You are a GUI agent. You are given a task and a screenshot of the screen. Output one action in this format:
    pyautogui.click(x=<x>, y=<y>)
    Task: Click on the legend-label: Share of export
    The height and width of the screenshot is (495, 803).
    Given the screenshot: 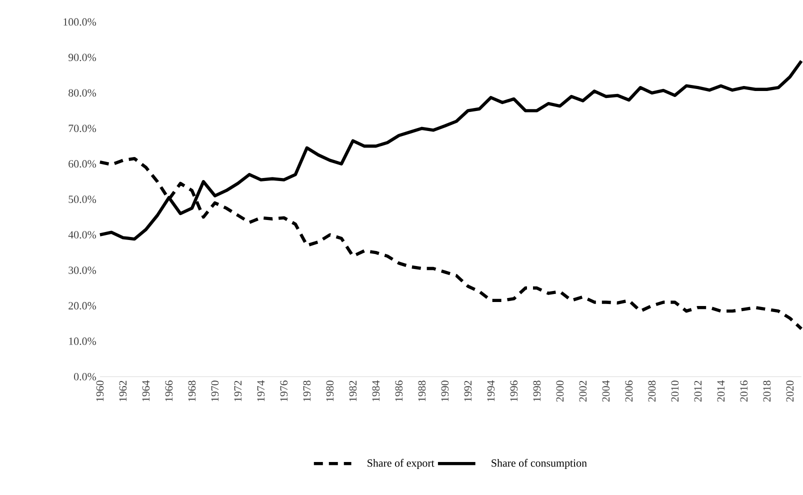 What is the action you would take?
    pyautogui.click(x=401, y=464)
    